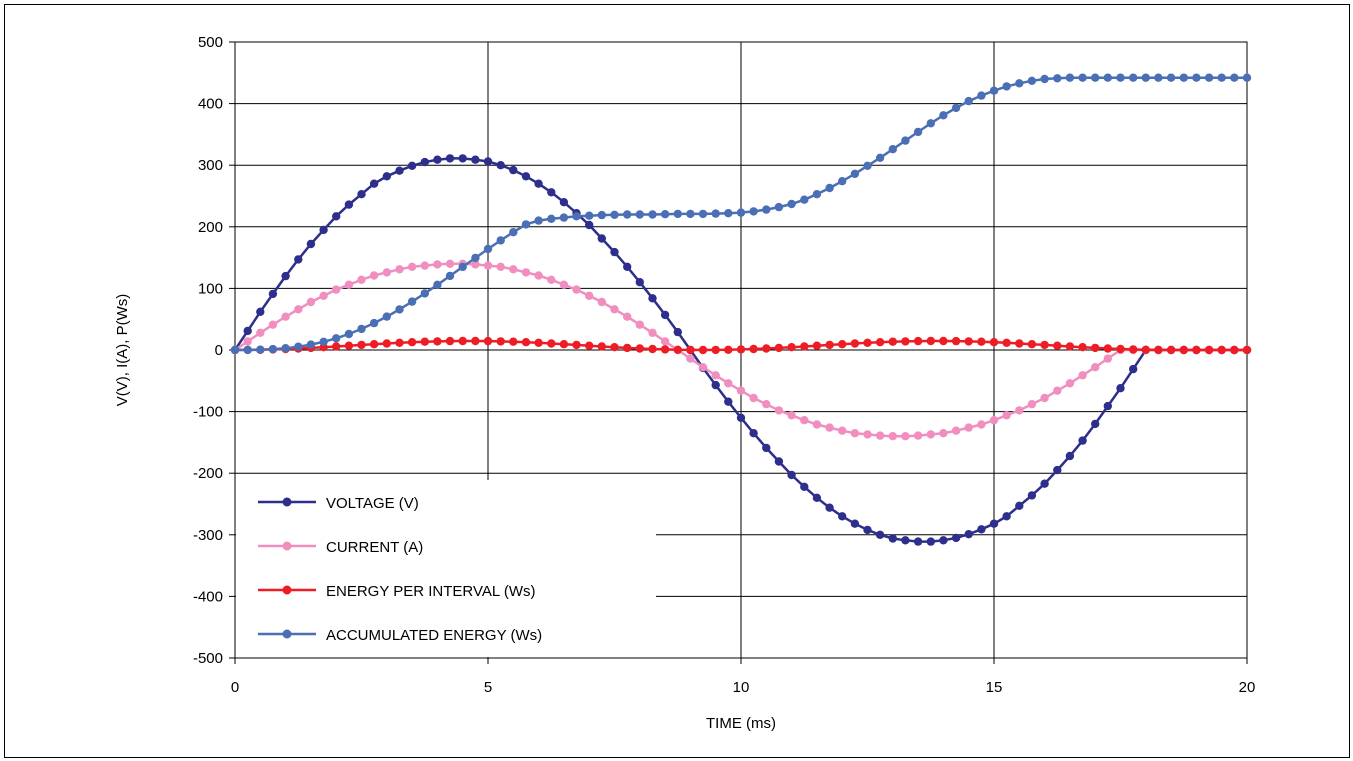 Image resolution: width=1353 pixels, height=761 pixels. What do you see at coordinates (210, 227) in the screenshot?
I see `y-tick-label: 200` at bounding box center [210, 227].